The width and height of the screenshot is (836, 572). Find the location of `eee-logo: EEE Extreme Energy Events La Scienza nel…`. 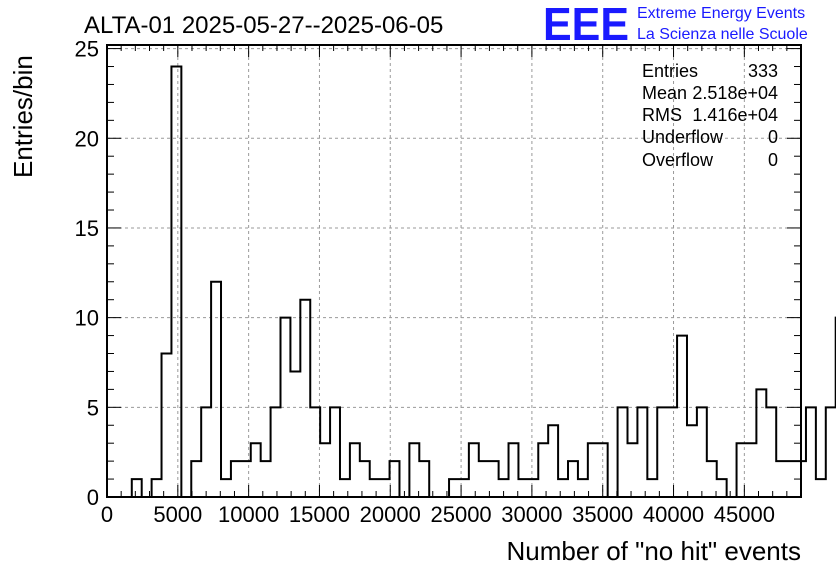

eee-logo: EEE Extreme Energy Events La Scienza nel… is located at coordinates (675, 25).